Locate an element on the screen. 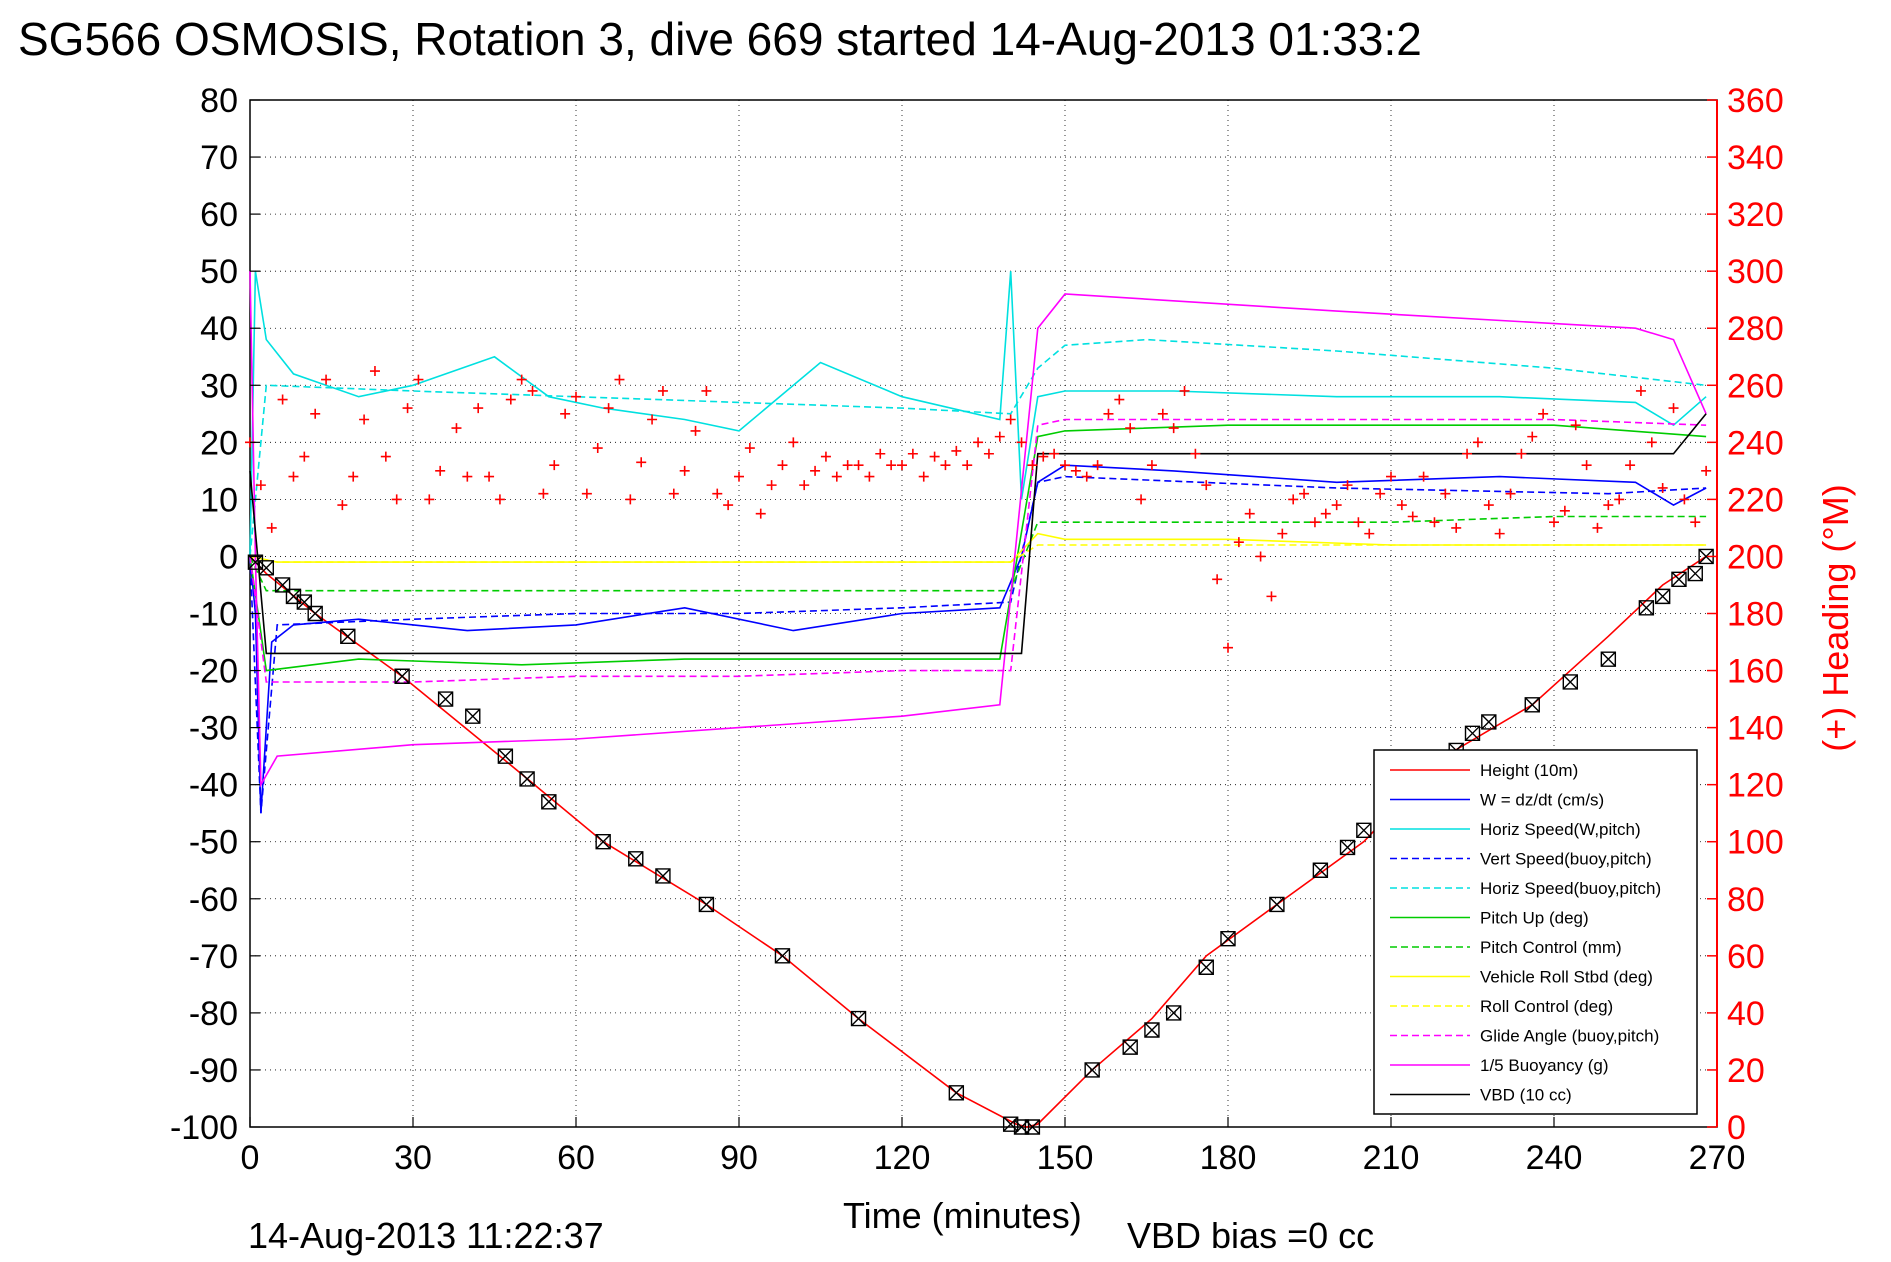 The image size is (1891, 1262). y2-tick-label: 100 is located at coordinates (1755, 843).